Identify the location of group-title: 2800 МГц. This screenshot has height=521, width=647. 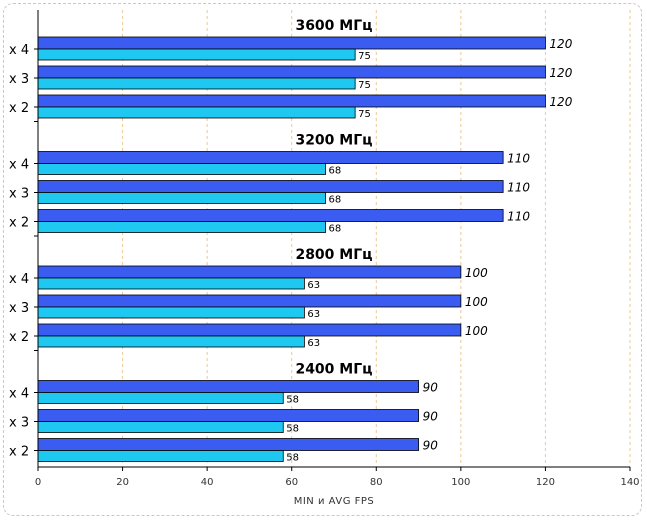
(333, 255).